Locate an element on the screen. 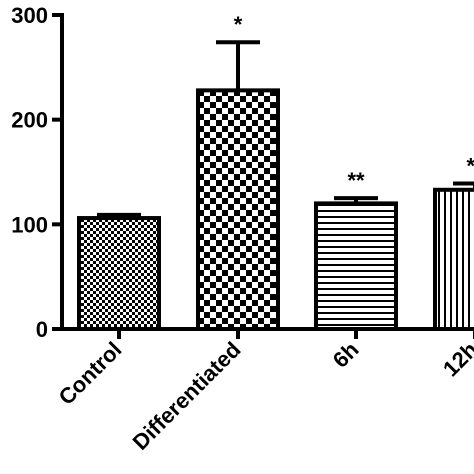 The width and height of the screenshot is (474, 474). bar-differentiated is located at coordinates (238, 209).